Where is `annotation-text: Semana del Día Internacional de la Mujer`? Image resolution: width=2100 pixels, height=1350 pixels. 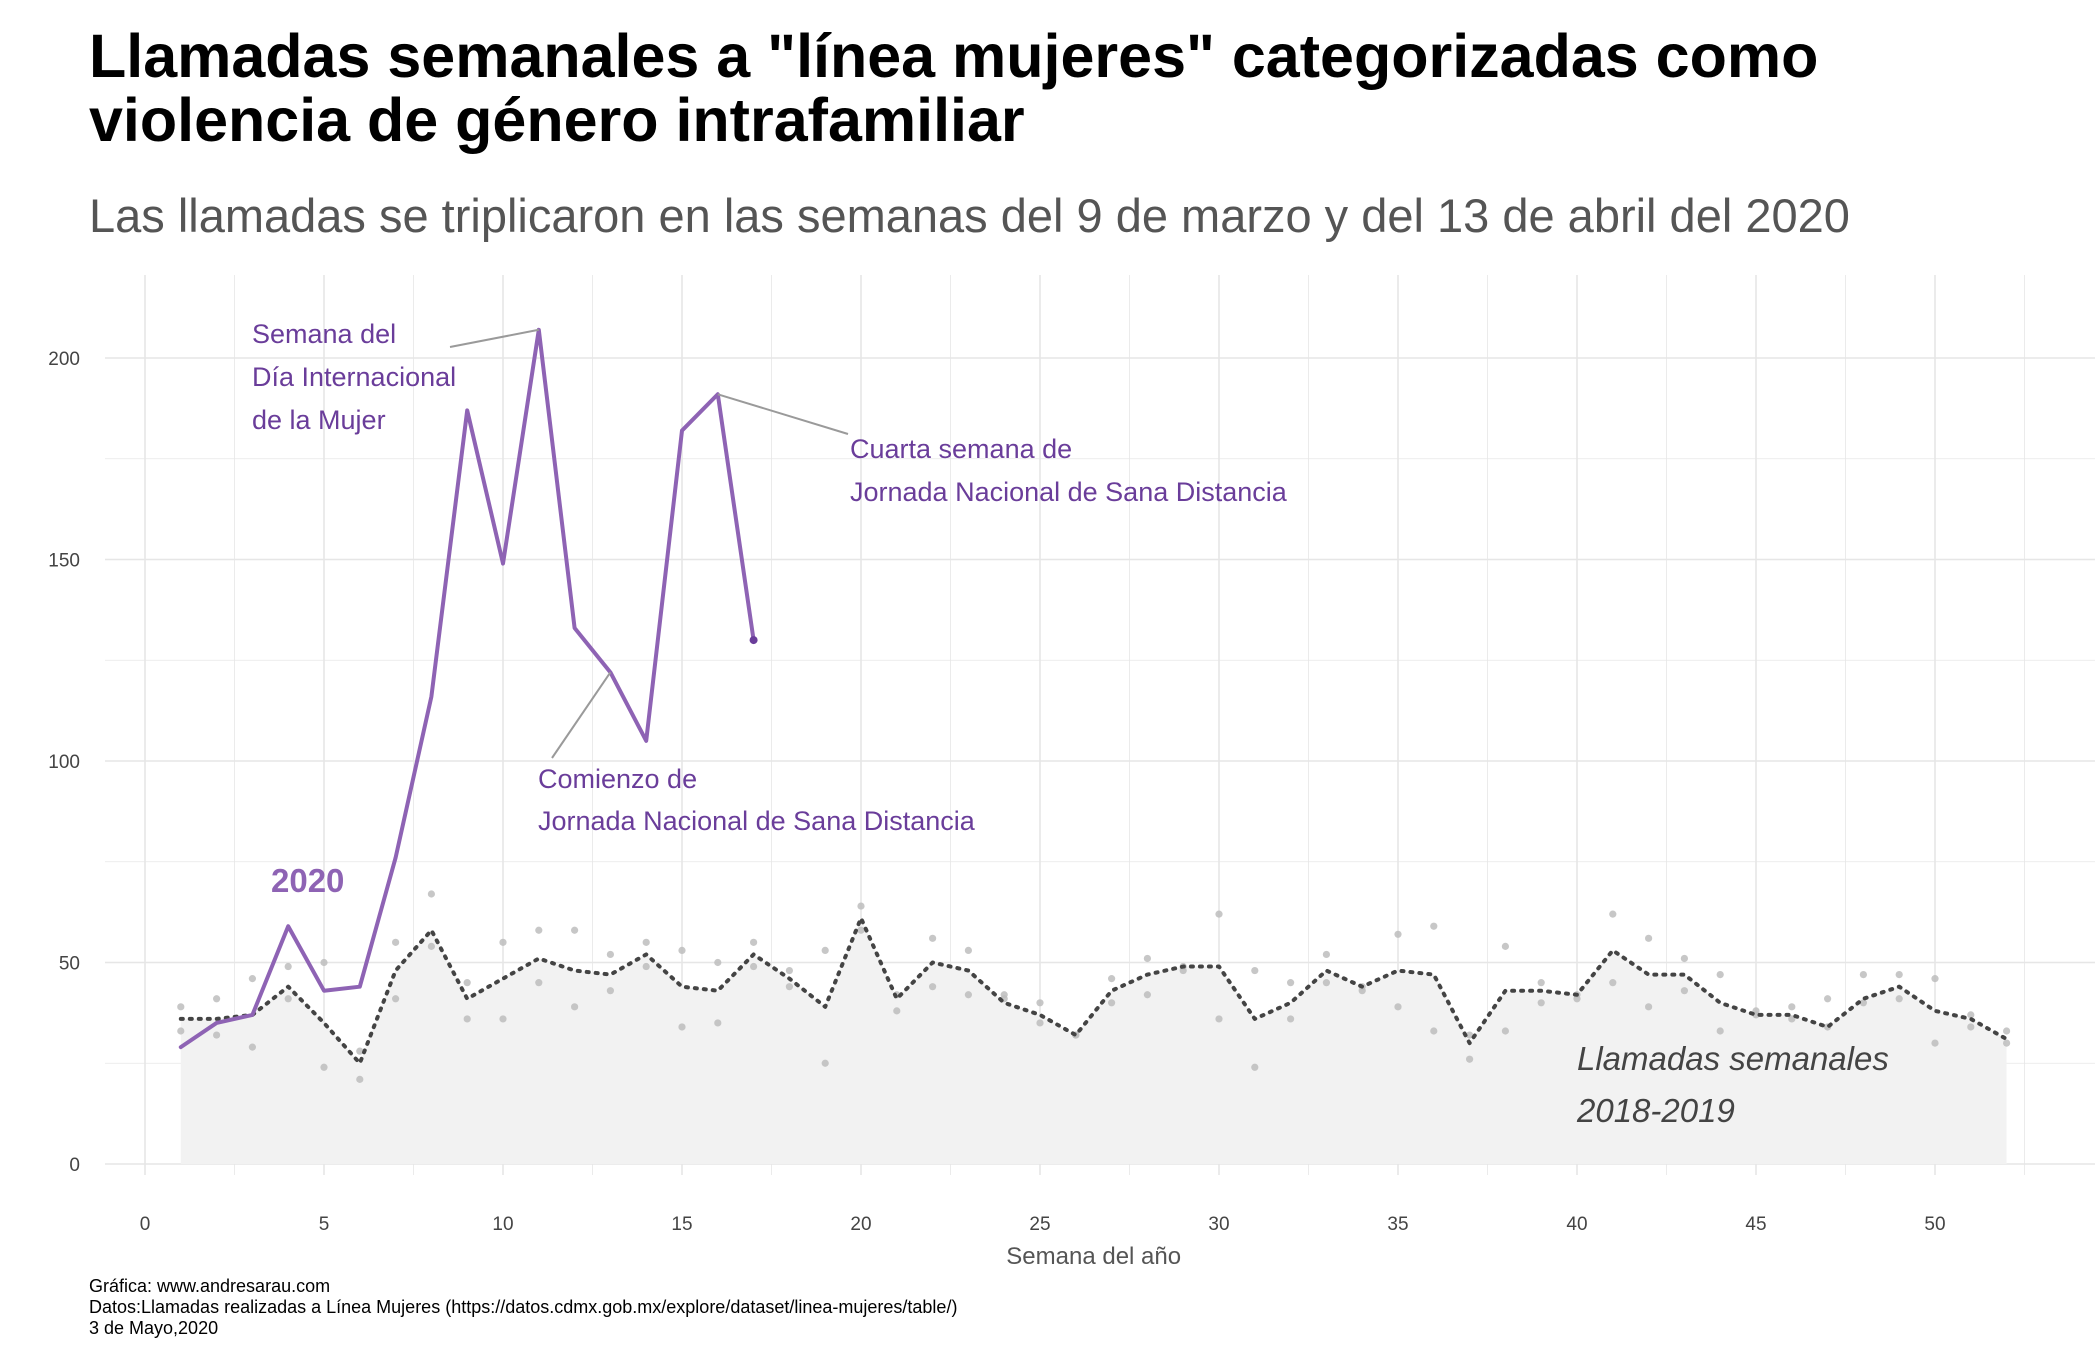
annotation-text: Semana del Día Internacional de la Mujer is located at coordinates (354, 377).